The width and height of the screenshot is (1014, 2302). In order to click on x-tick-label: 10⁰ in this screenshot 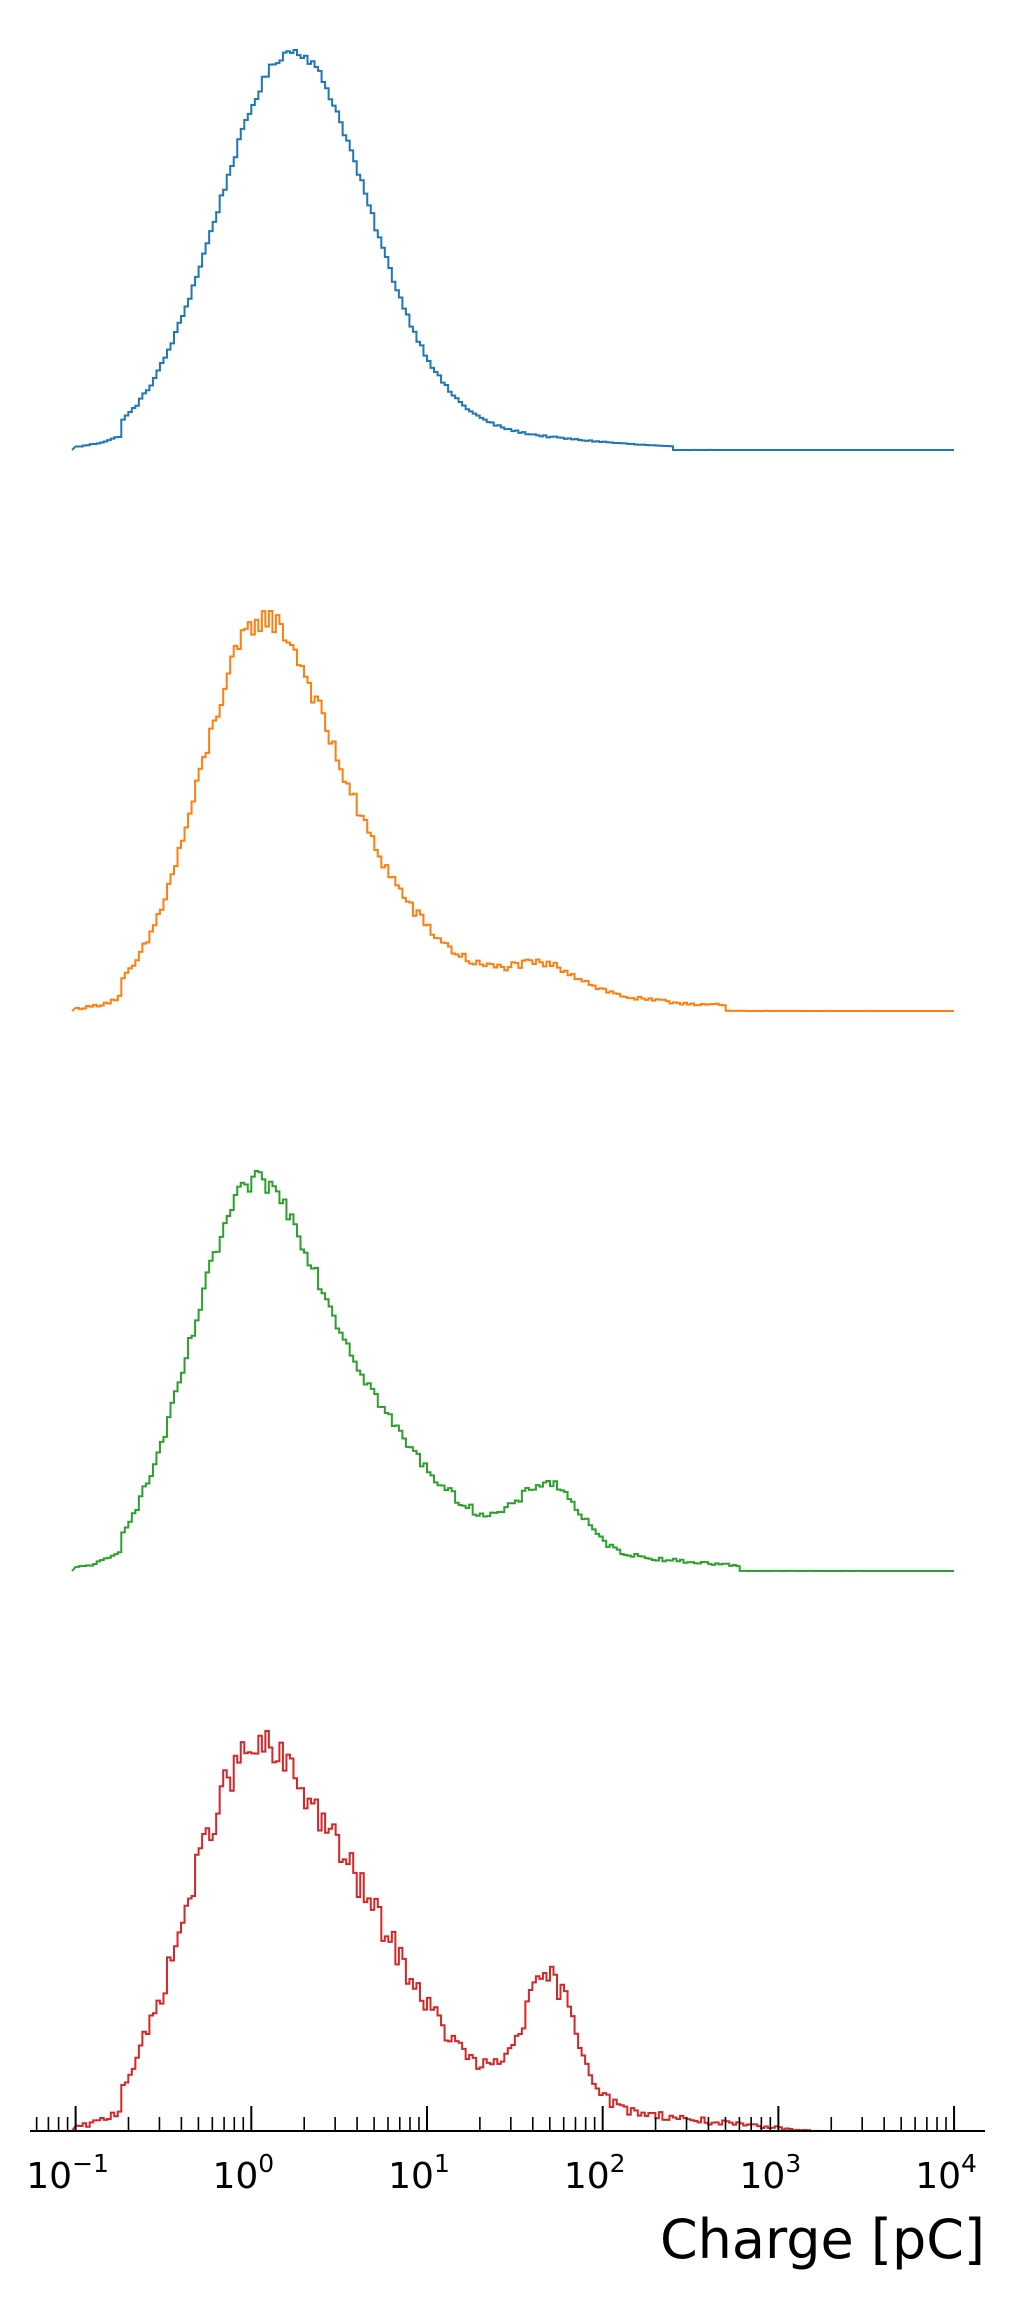, I will do `click(243, 2173)`.